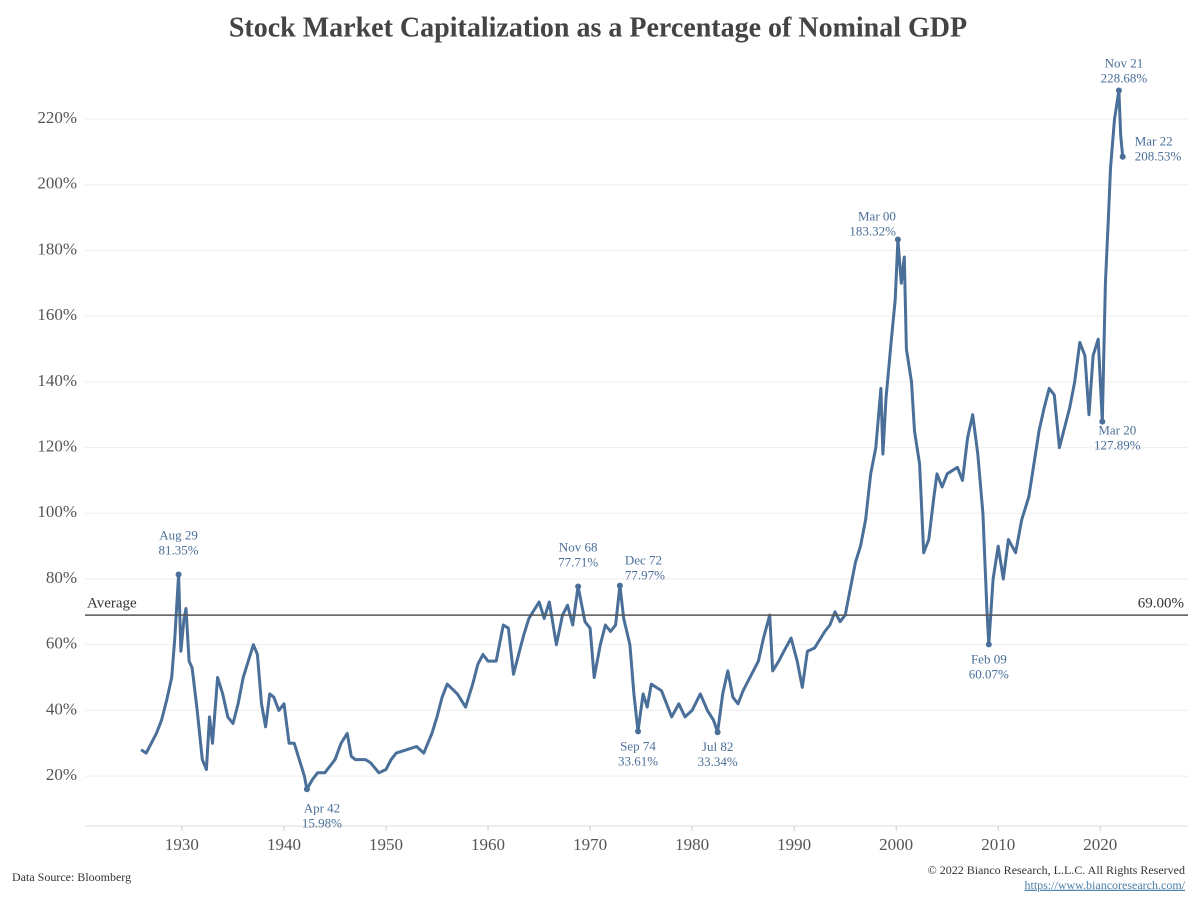  Describe the element at coordinates (57, 248) in the screenshot. I see `y-tick-label: 180%` at that location.